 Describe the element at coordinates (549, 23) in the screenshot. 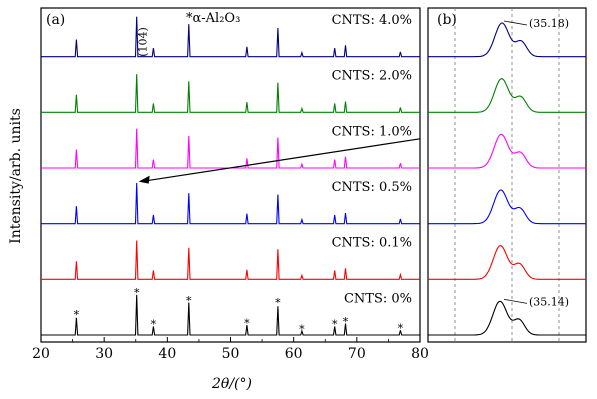

I see `peak-position-label-0: (35.18)` at that location.